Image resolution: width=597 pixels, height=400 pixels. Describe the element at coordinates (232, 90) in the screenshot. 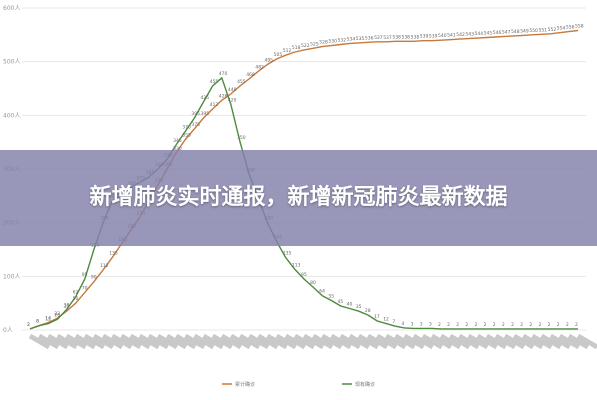

I see `data-label-cumulative: 440` at that location.